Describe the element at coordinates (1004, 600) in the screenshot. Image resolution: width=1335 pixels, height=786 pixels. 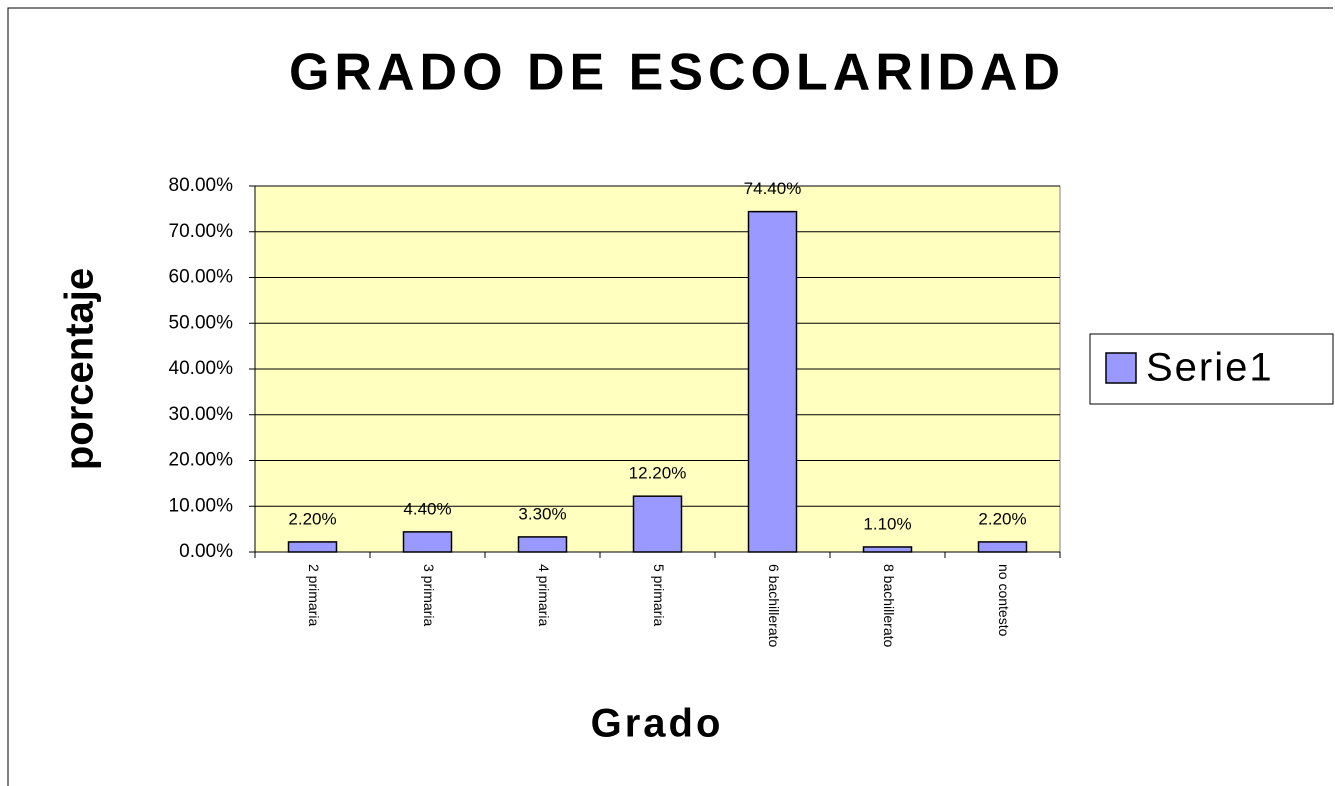
I see `x-tick-label: no contesto` at that location.